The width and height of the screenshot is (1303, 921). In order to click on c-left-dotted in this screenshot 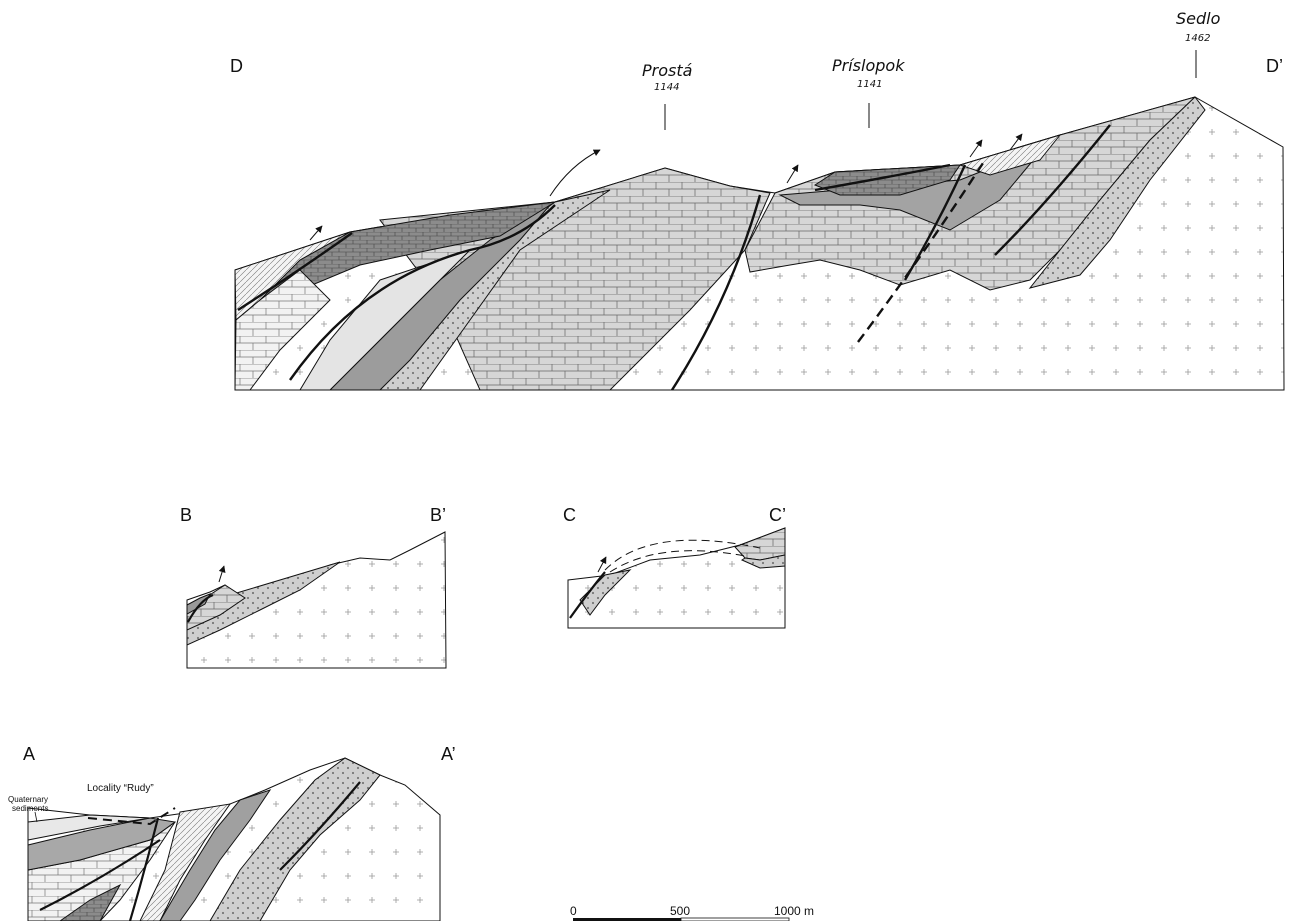, I will do `click(605, 592)`.